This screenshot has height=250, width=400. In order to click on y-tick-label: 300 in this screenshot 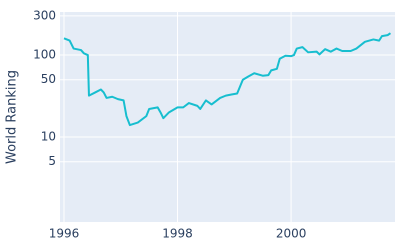, I will do `click(44, 15)`.